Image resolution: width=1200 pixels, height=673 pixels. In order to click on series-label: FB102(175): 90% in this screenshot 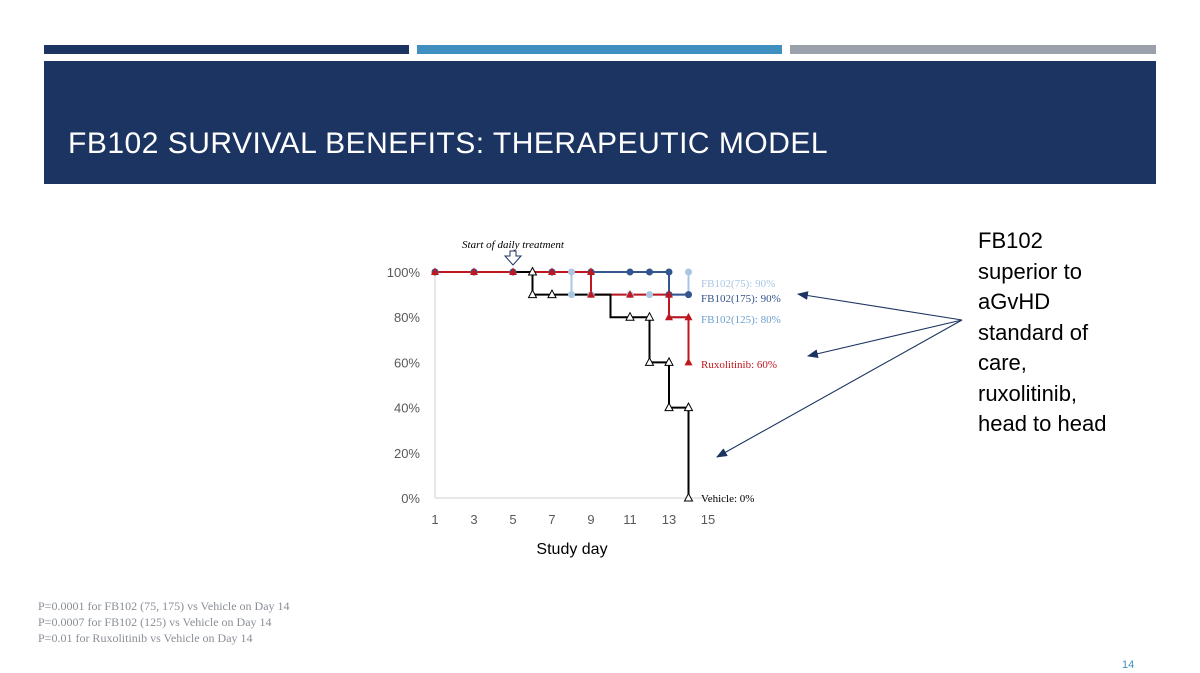, I will do `click(741, 299)`.